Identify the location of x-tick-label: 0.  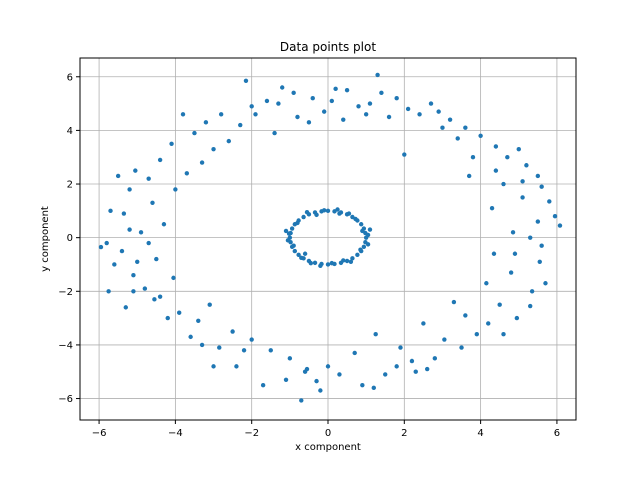
(328, 433).